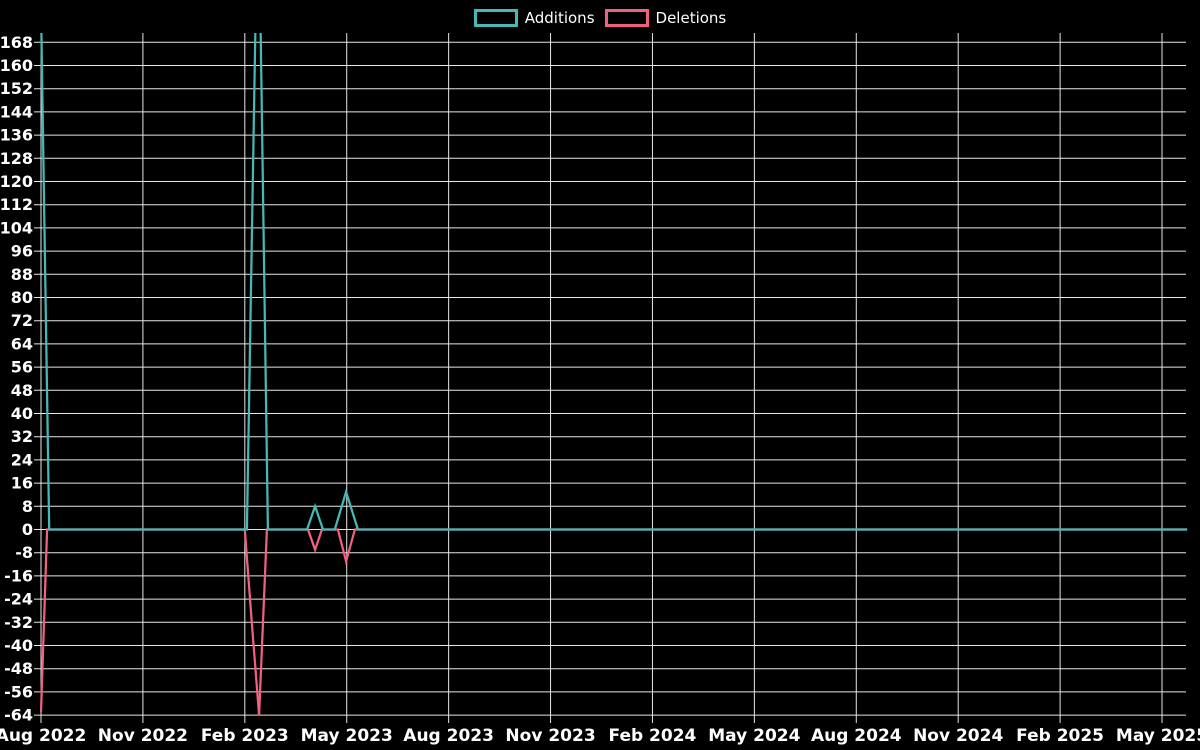 Image resolution: width=1200 pixels, height=750 pixels. I want to click on legend-label-additions: Additions, so click(559, 18).